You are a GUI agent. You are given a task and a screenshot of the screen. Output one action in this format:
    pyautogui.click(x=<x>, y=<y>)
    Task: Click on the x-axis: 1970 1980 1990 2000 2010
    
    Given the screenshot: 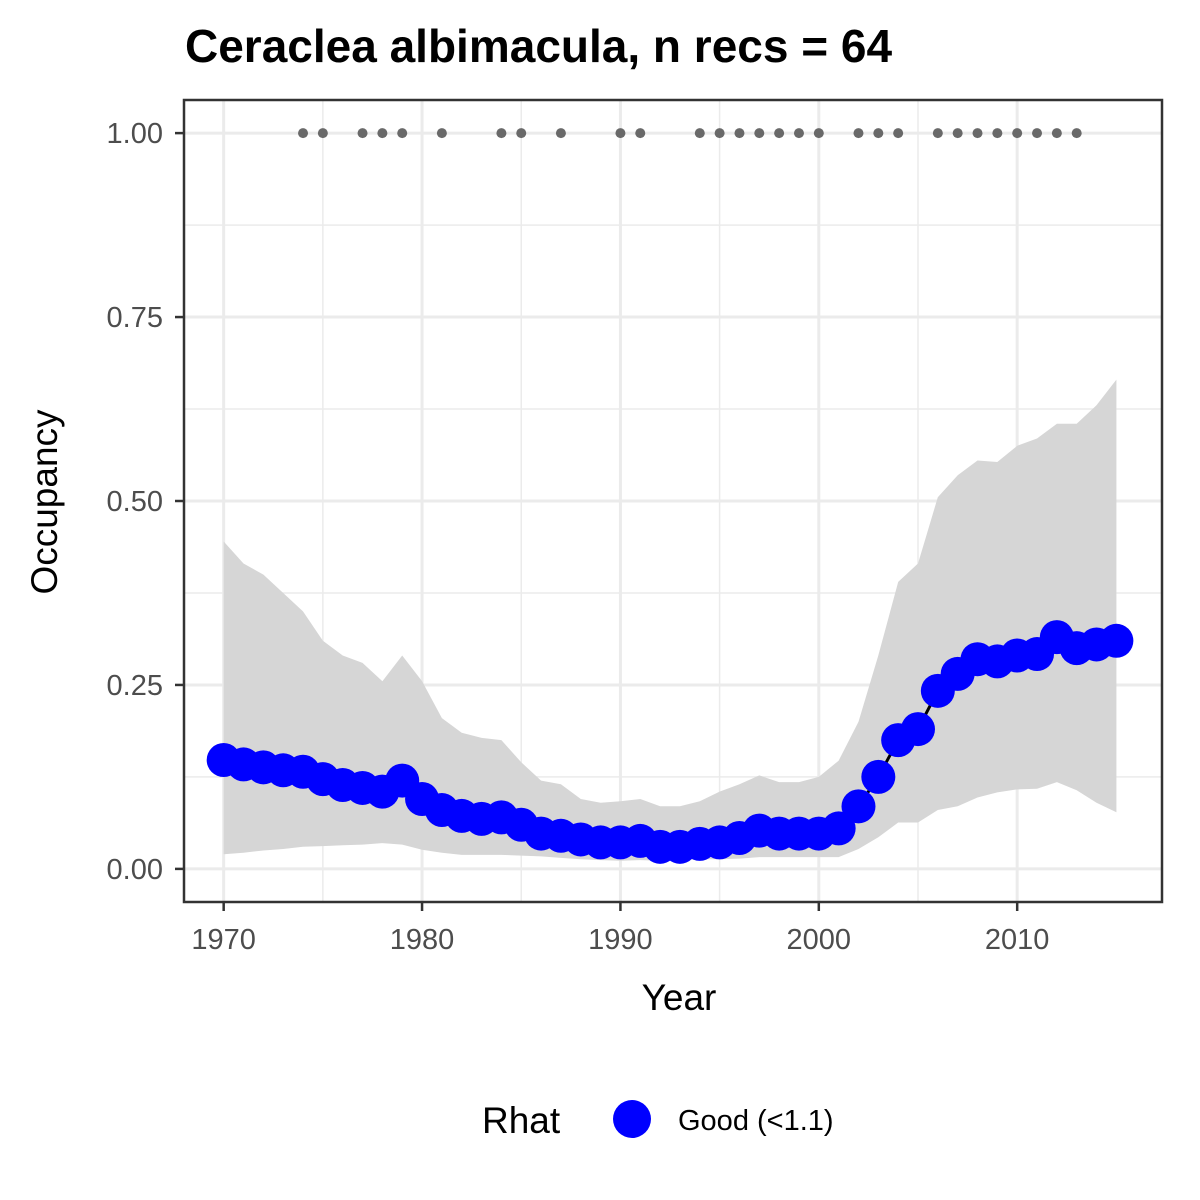 What is the action you would take?
    pyautogui.click(x=620, y=929)
    